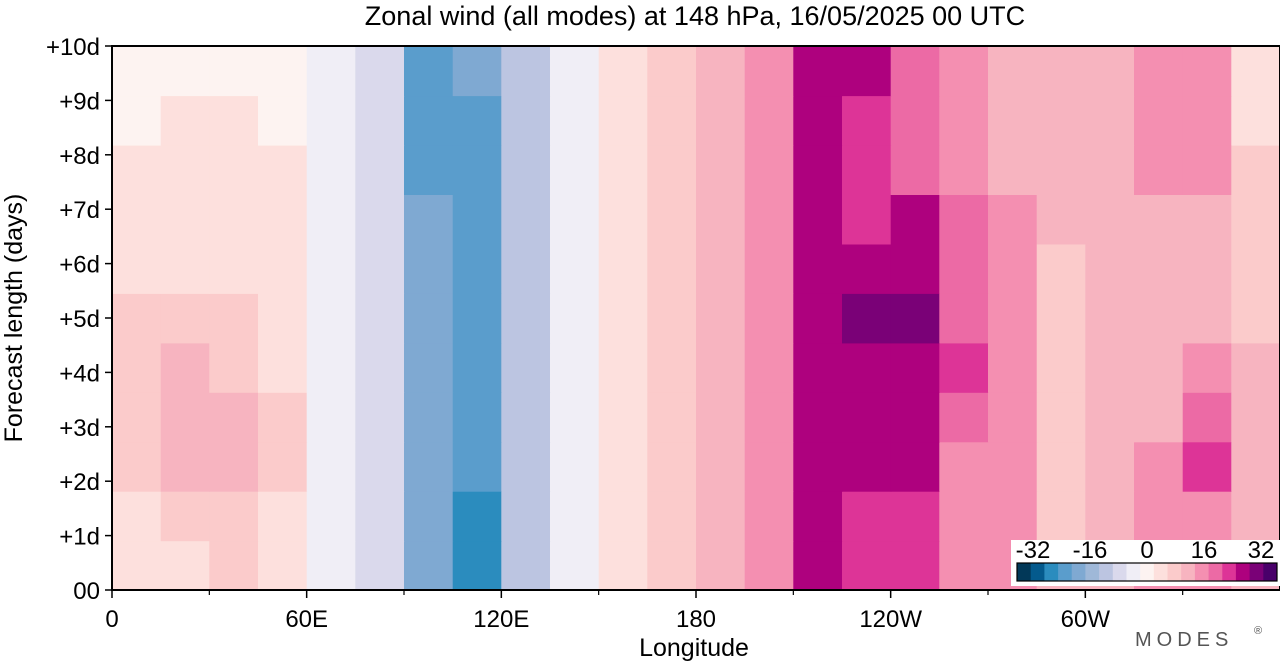 The height and width of the screenshot is (664, 1280). I want to click on colorbar-tick-label: -16, so click(1090, 550).